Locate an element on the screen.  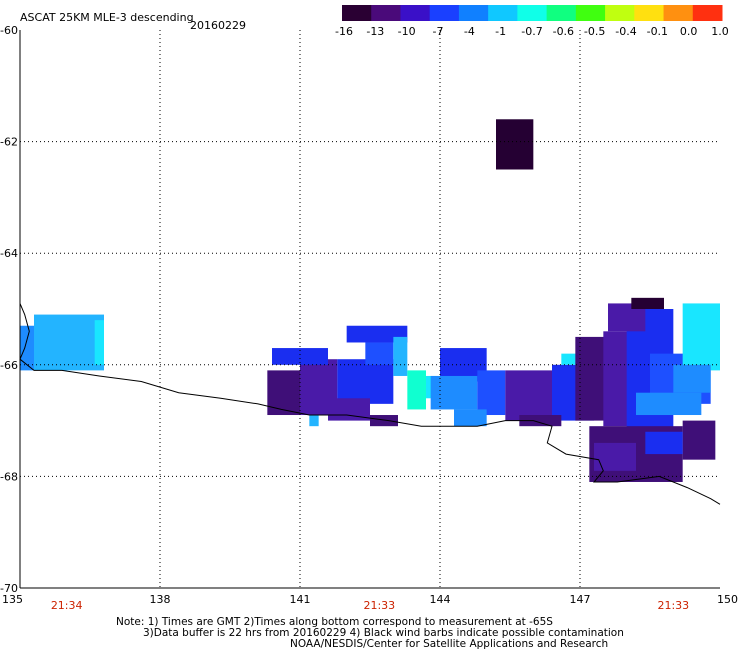
time-label-1: 21:33 is located at coordinates (379, 605).